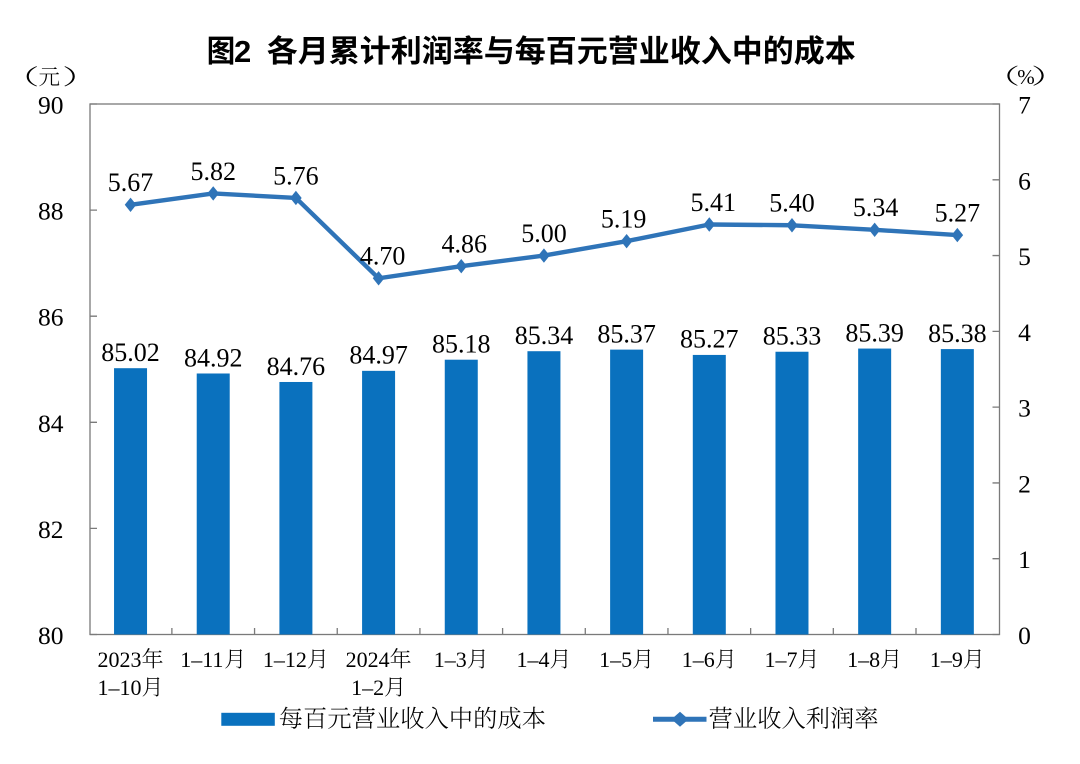 The image size is (1080, 764). I want to click on svg-text: 2024, so click(368, 659).